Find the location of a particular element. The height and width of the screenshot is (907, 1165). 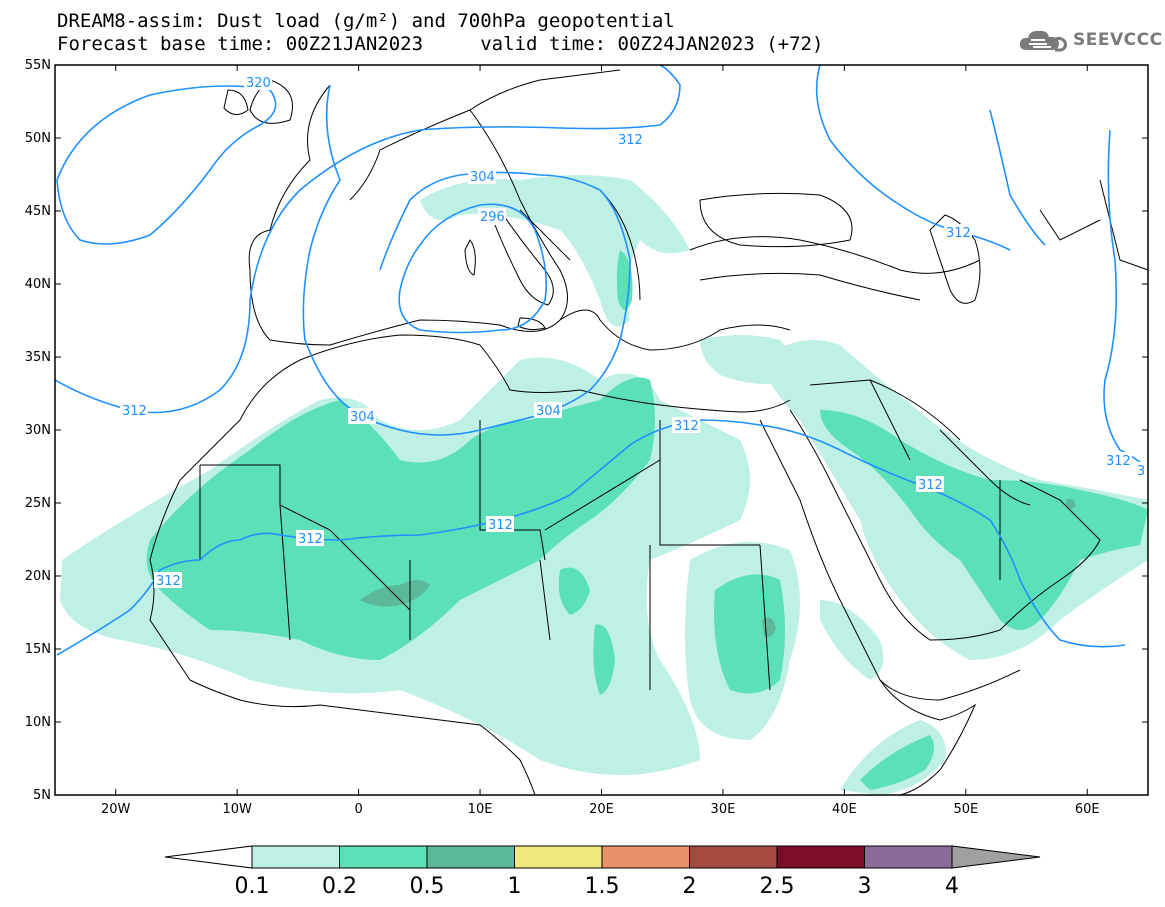

dust-area-redsea-light is located at coordinates (852, 640).